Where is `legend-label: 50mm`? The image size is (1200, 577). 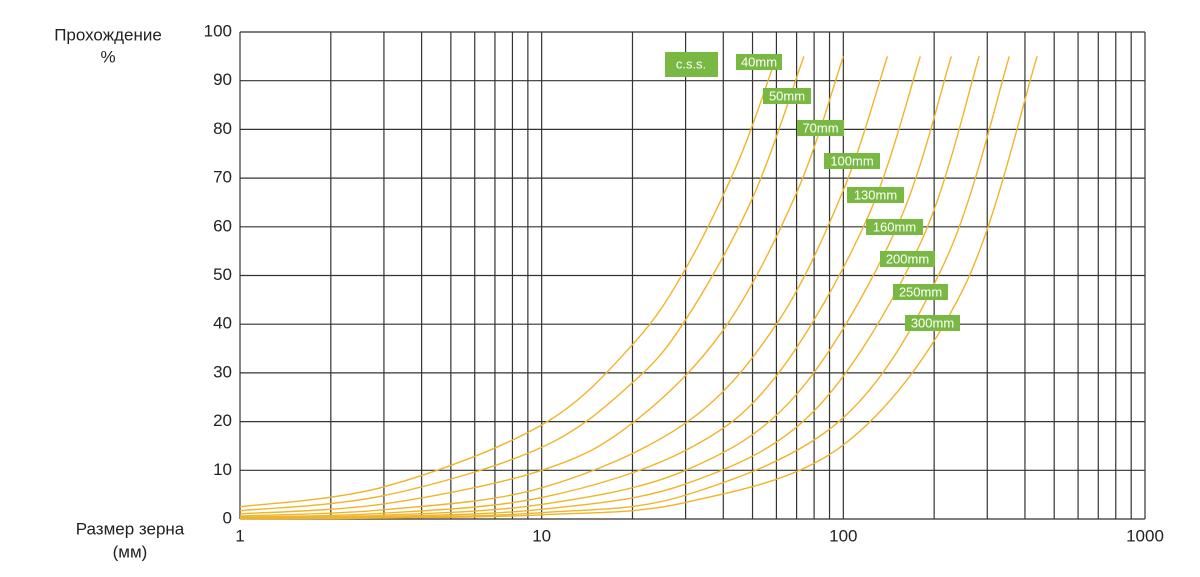
legend-label: 50mm is located at coordinates (787, 95).